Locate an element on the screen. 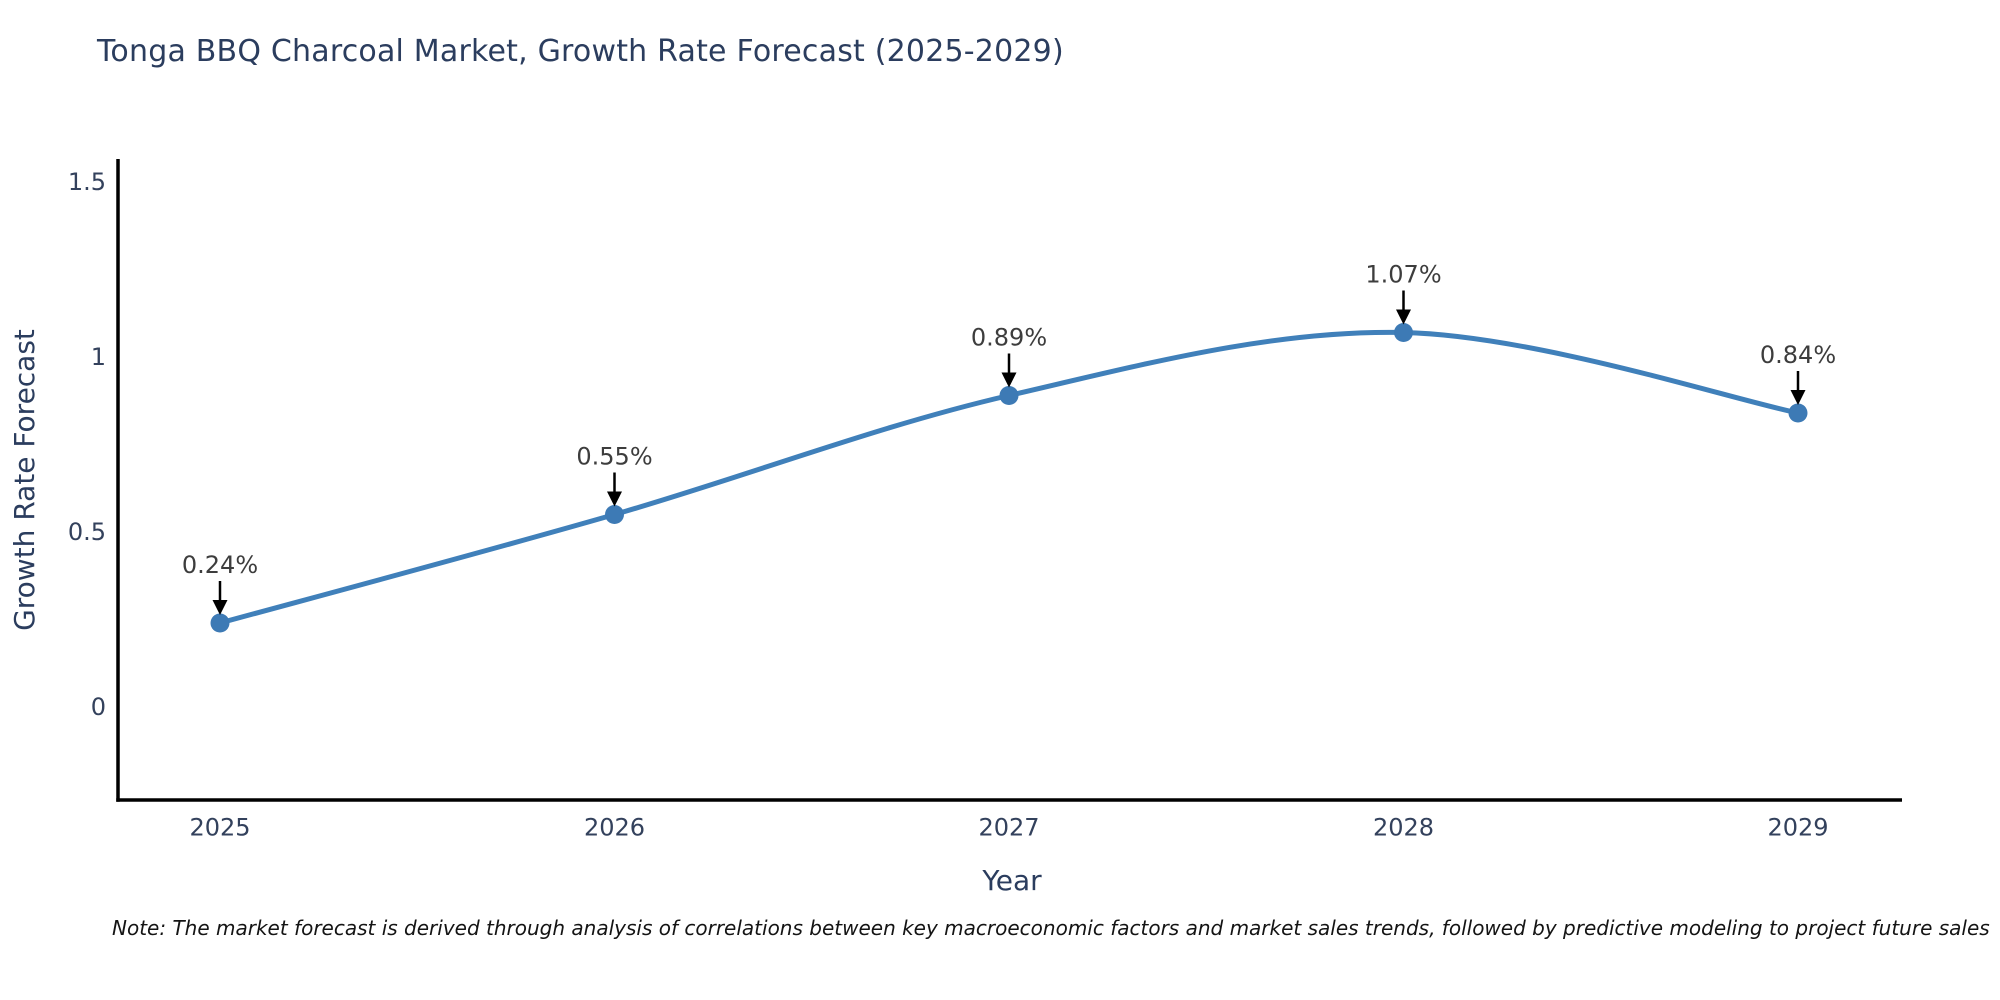 Image resolution: width=2000 pixels, height=1000 pixels. data-point-label: 0.55% is located at coordinates (614, 457).